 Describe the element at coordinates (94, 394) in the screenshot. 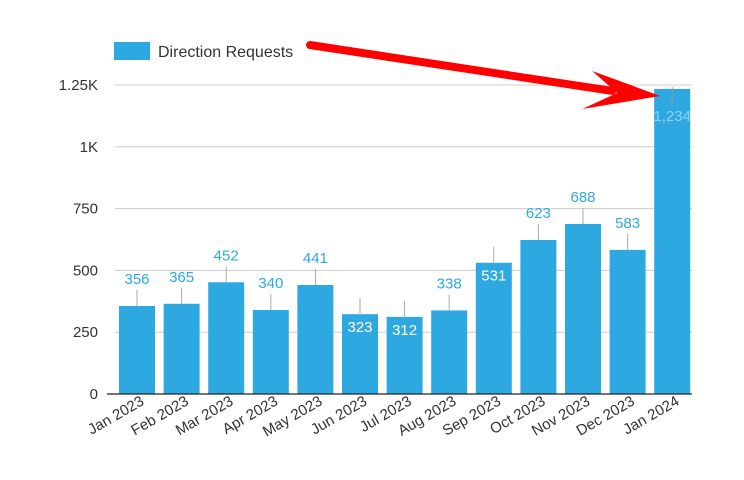

I see `y-tick-label: 0` at that location.